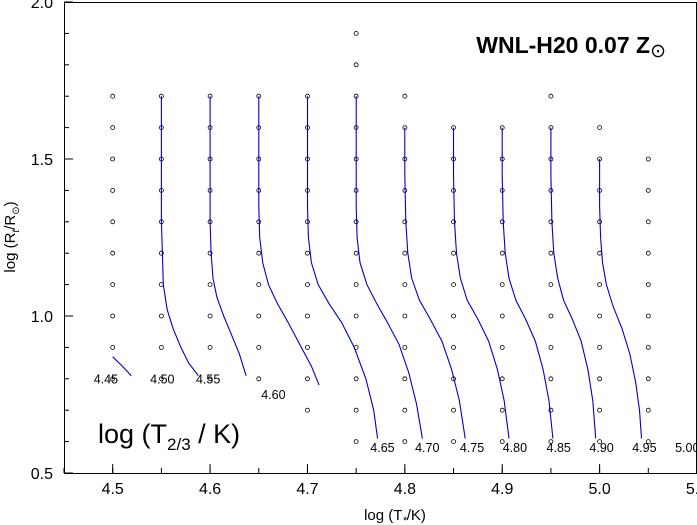 Image resolution: width=697 pixels, height=525 pixels. Describe the element at coordinates (515, 448) in the screenshot. I see `contour-label: 4.80` at that location.